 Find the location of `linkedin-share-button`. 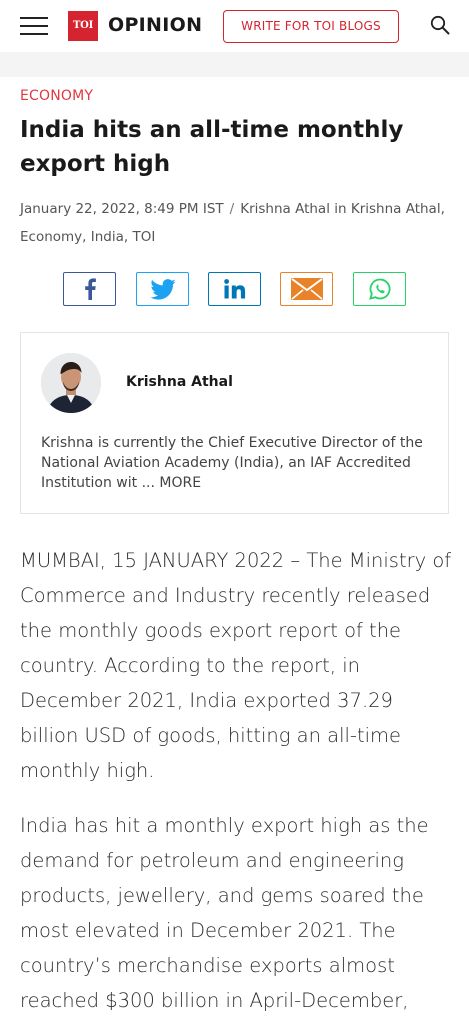

linkedin-share-button is located at coordinates (234, 289).